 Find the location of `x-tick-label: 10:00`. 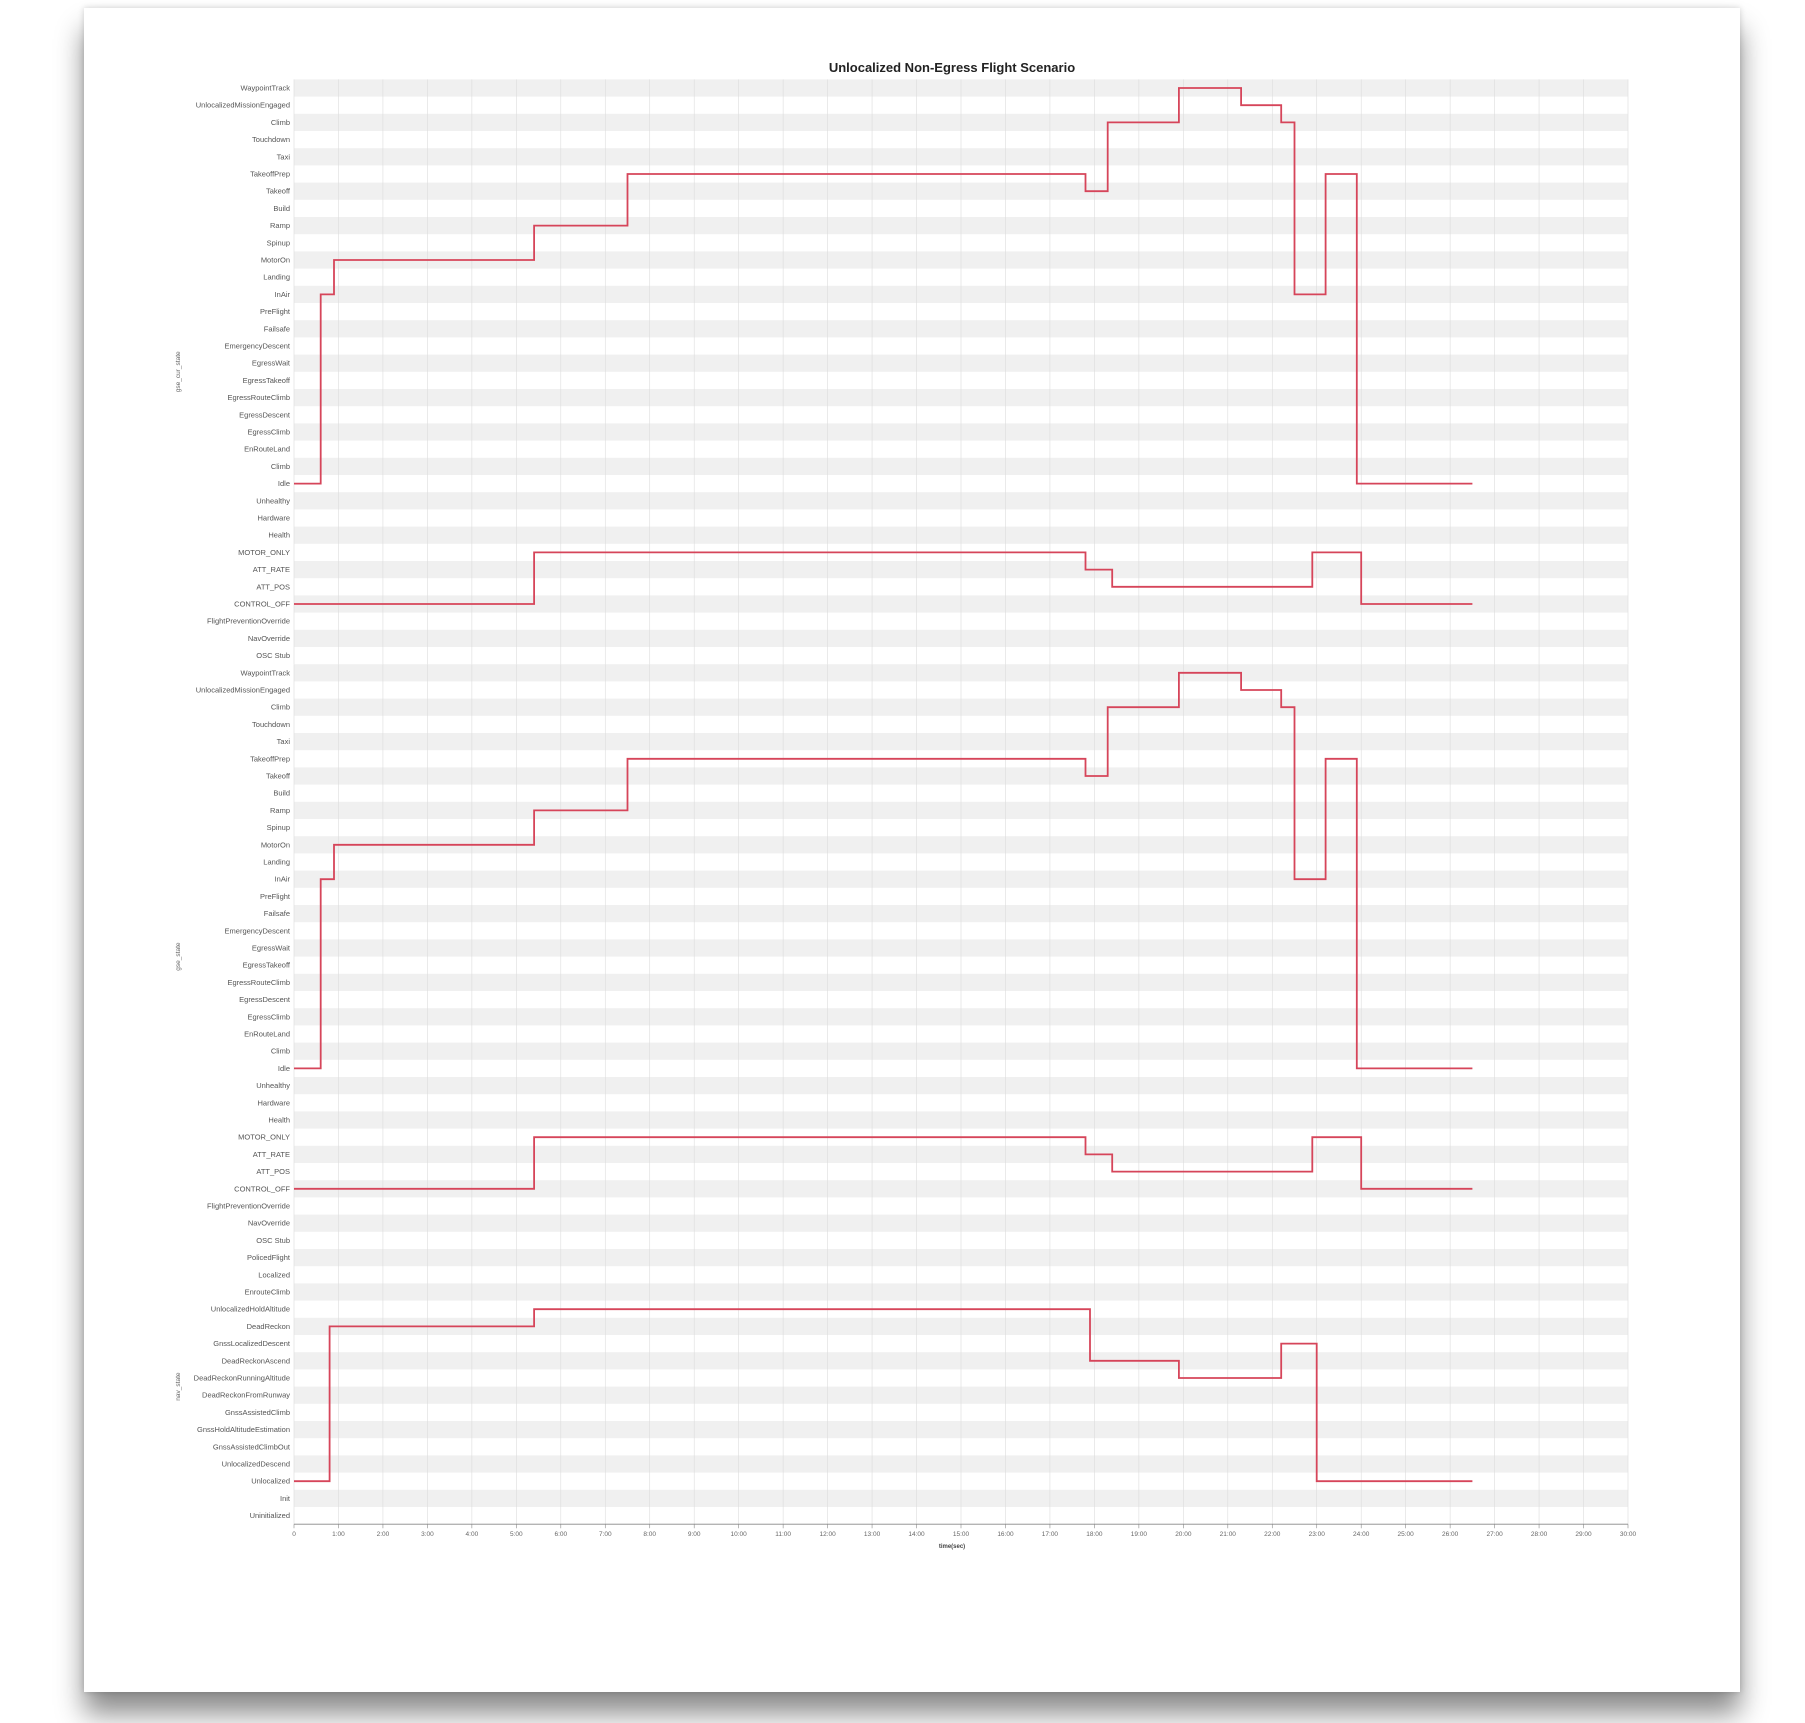

x-tick-label: 10:00 is located at coordinates (739, 1534).